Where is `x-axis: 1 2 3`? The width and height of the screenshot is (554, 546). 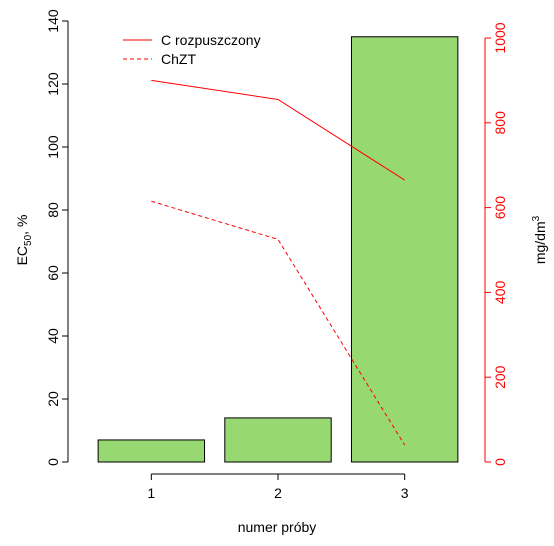
x-axis: 1 2 3 is located at coordinates (278, 487).